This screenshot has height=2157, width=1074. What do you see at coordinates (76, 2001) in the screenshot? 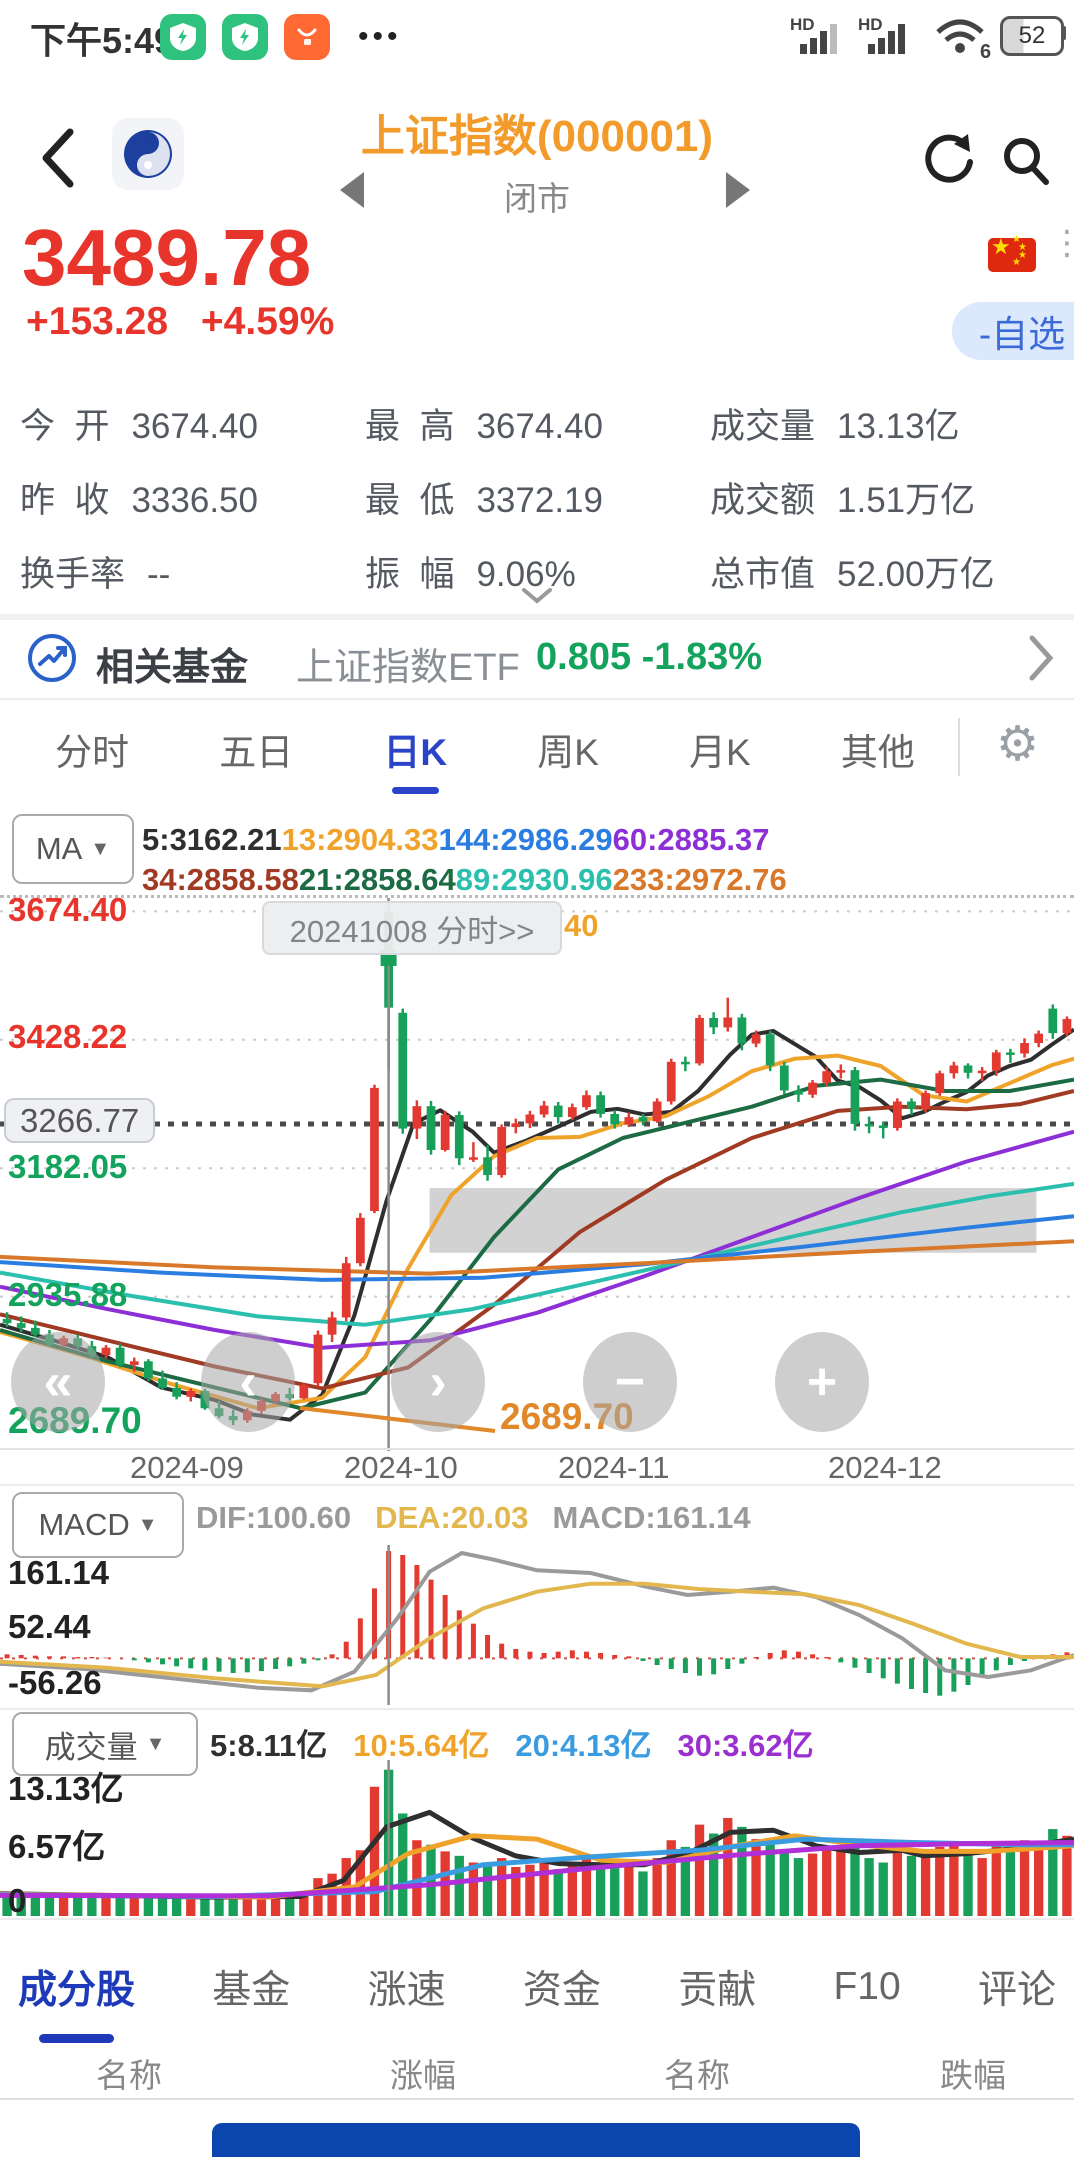
I see `tab-constituents: 成分股` at bounding box center [76, 2001].